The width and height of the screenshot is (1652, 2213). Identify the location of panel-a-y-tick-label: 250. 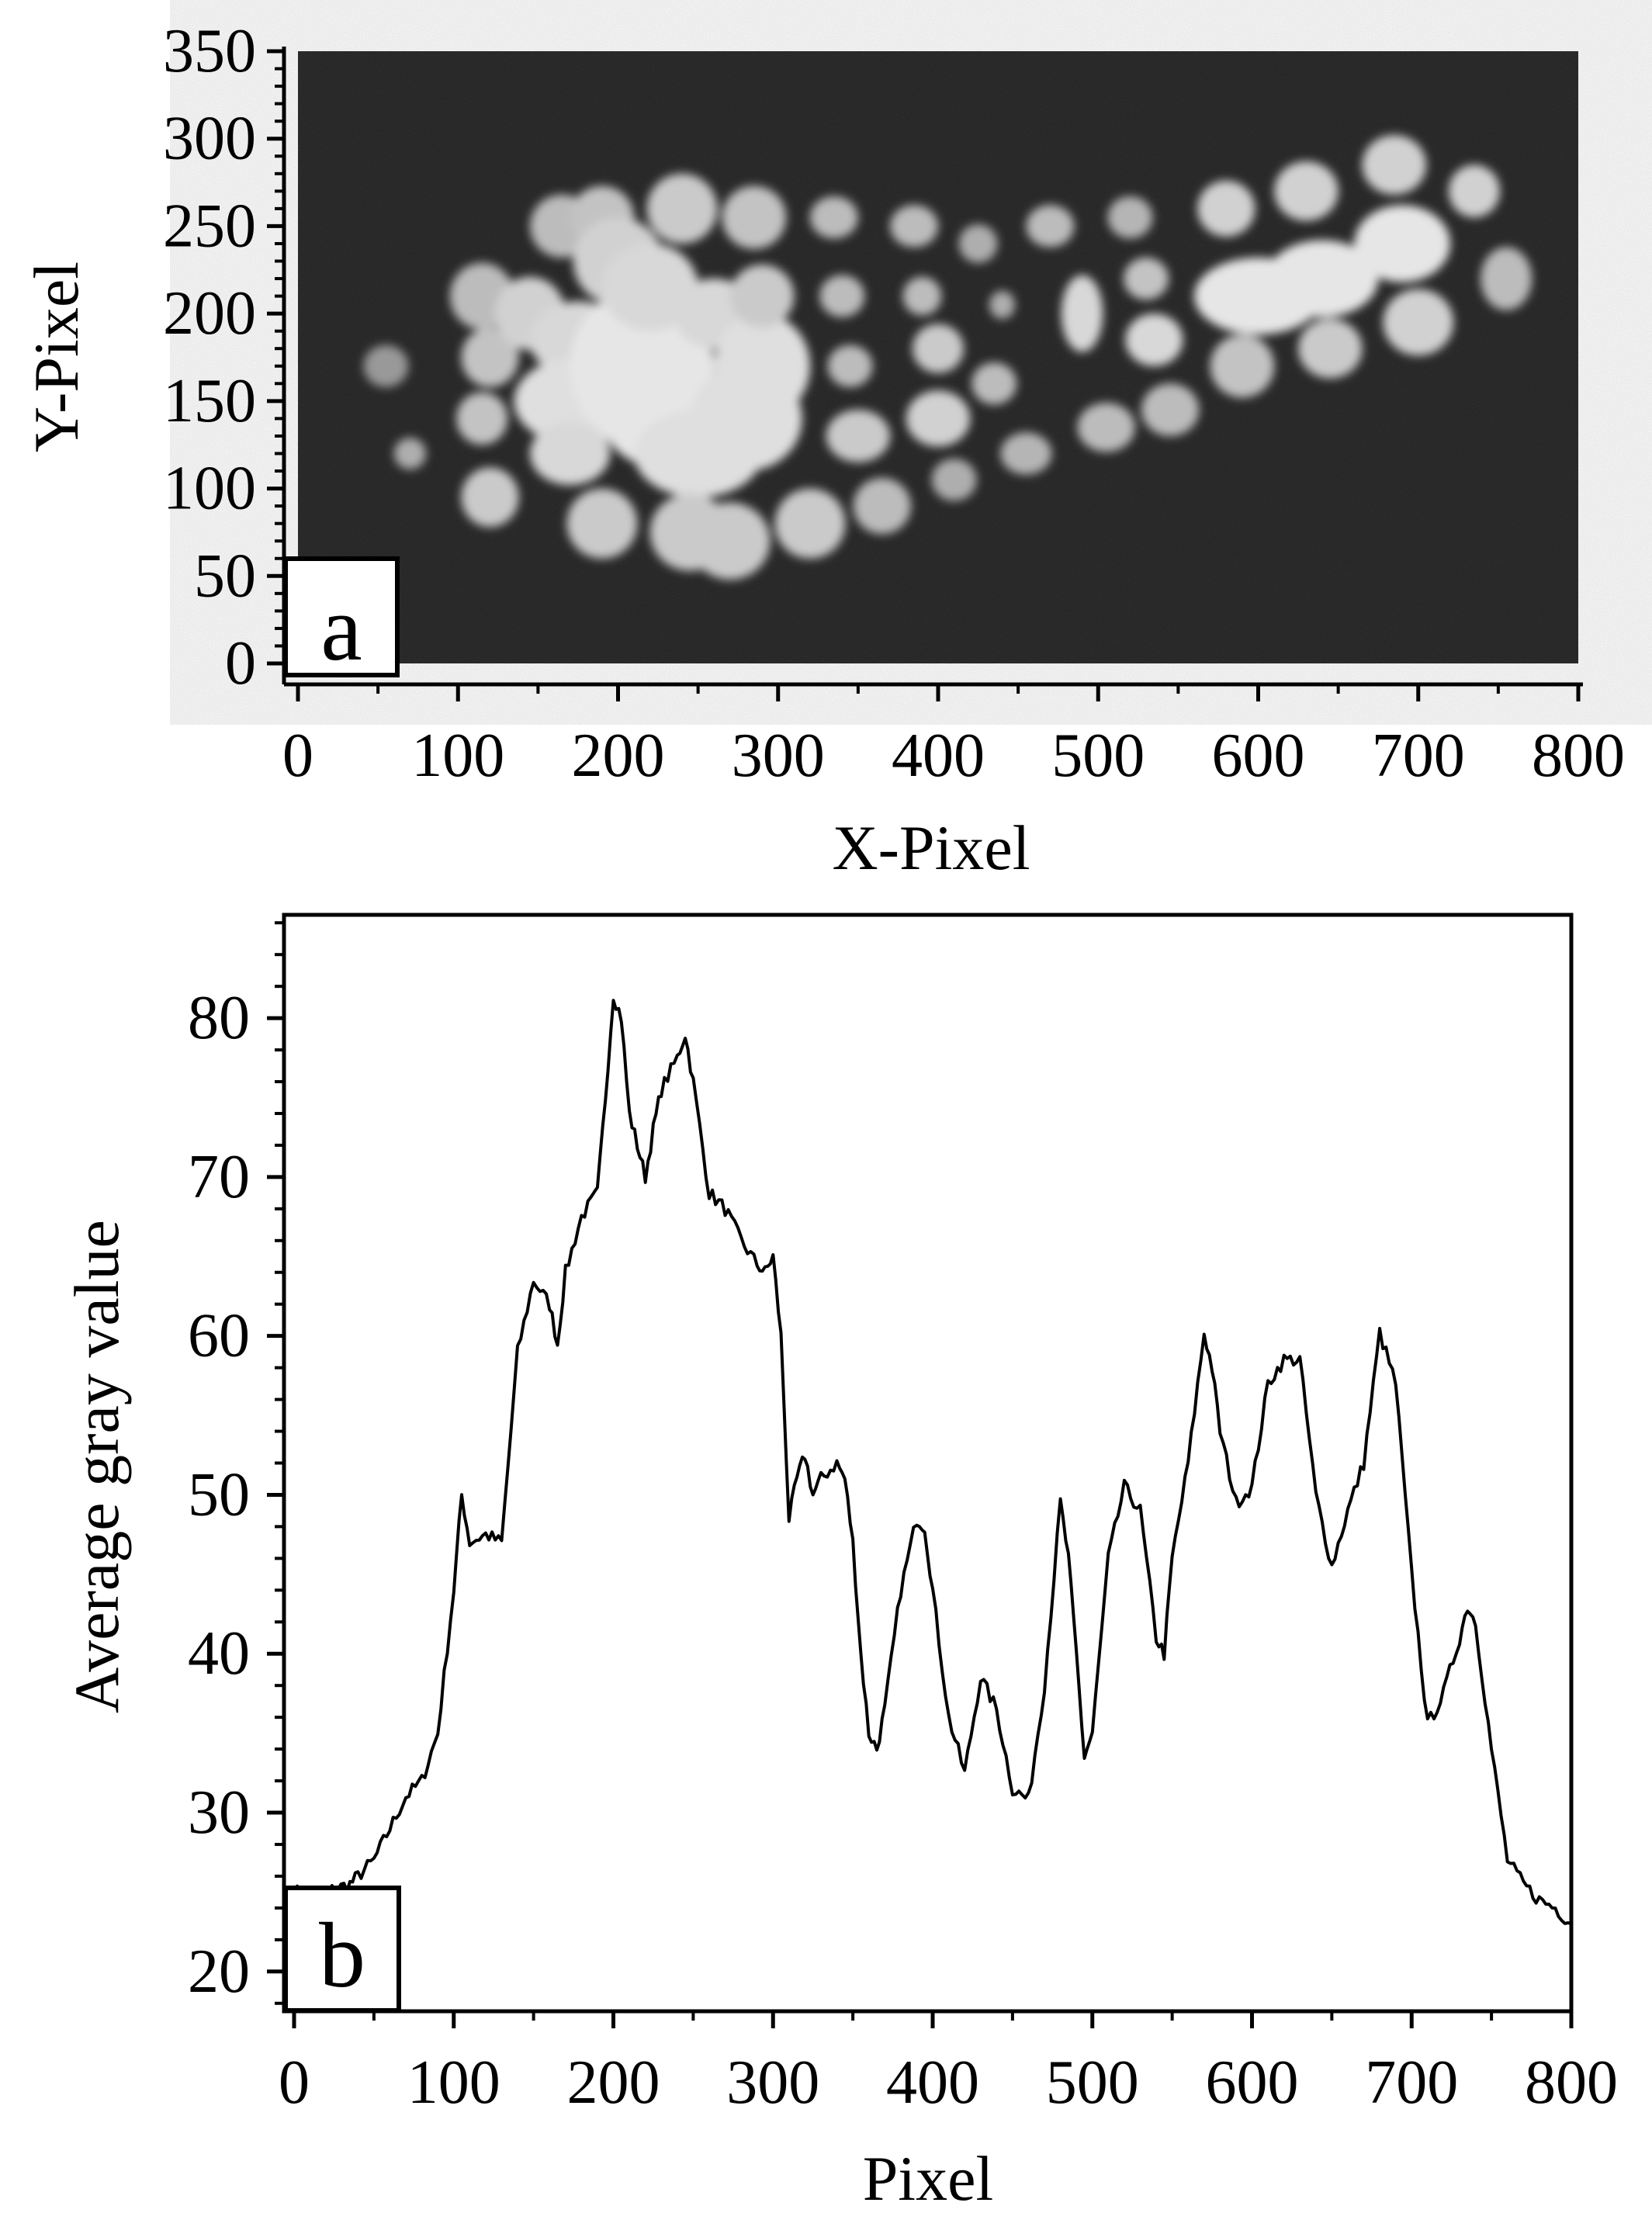
(209, 226).